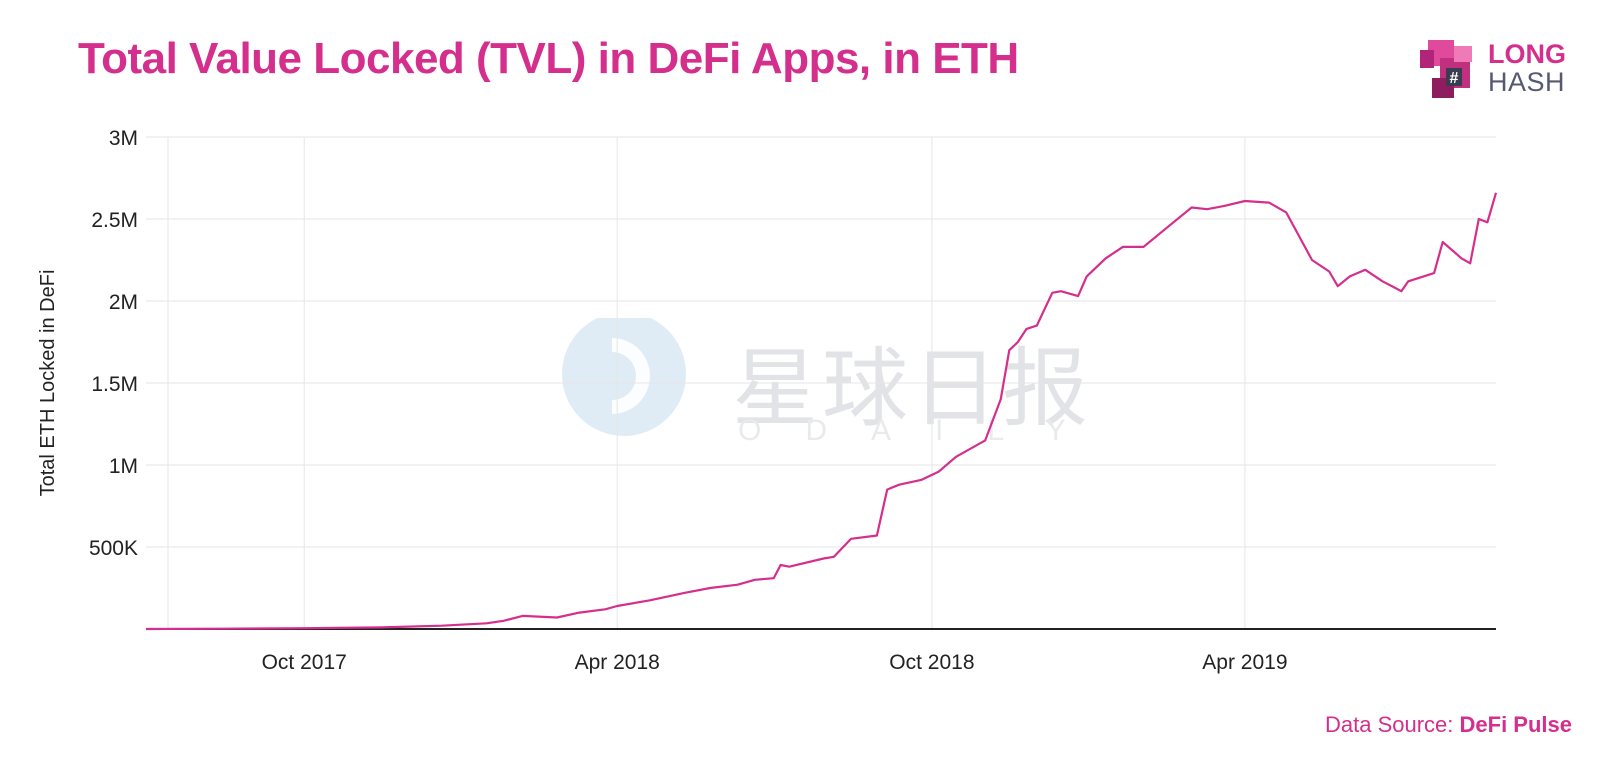  What do you see at coordinates (123, 138) in the screenshot?
I see `y-tick-label: 3M` at bounding box center [123, 138].